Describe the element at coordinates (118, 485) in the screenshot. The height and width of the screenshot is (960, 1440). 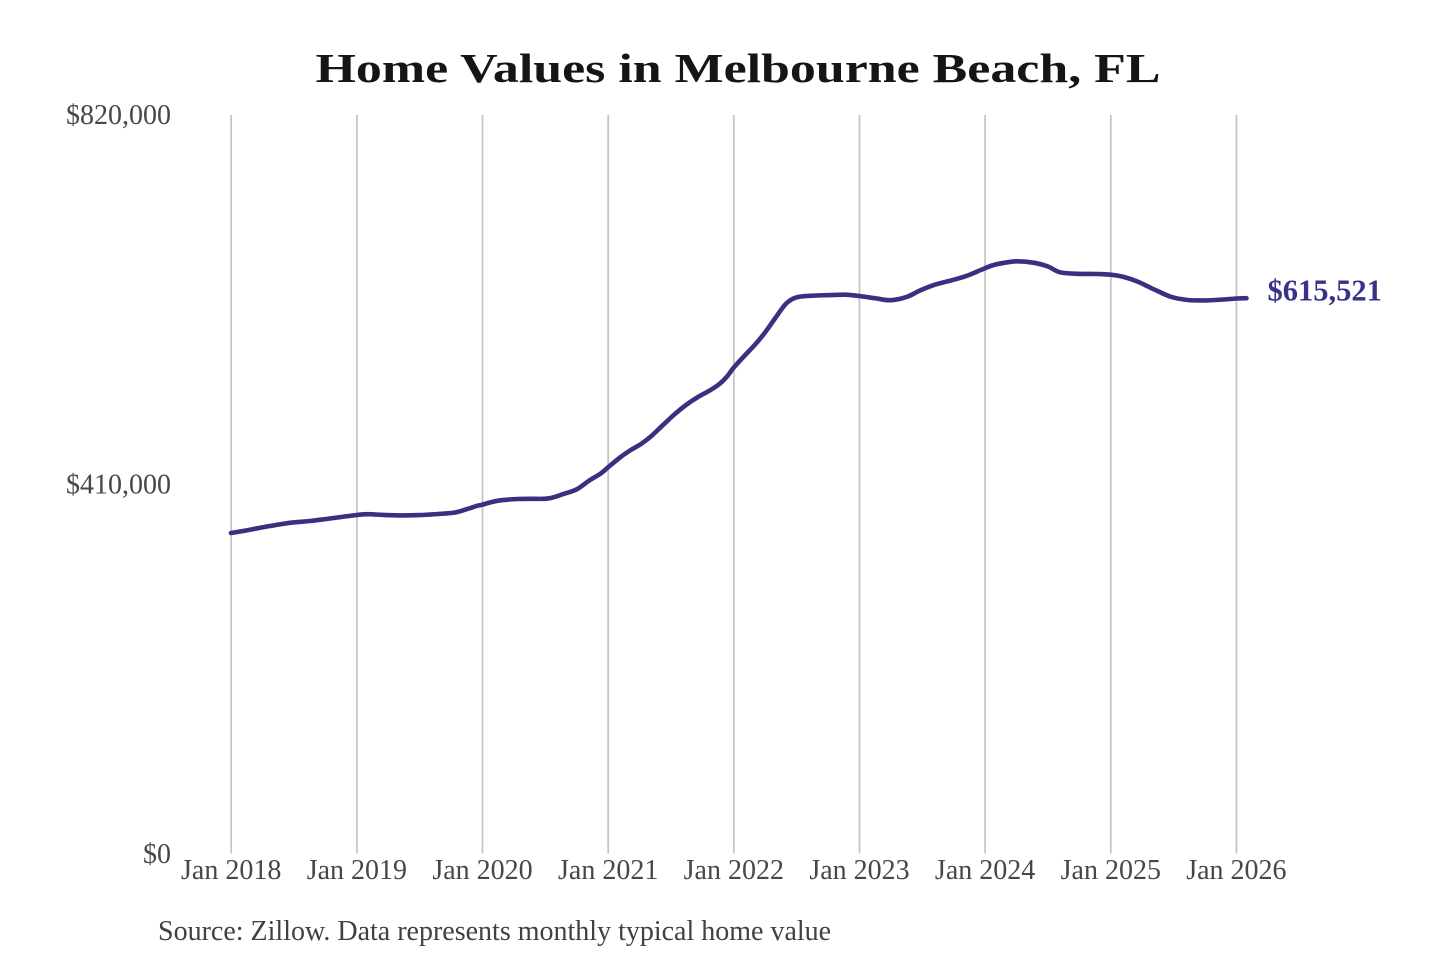
I see `svg-text: $410,000` at that location.